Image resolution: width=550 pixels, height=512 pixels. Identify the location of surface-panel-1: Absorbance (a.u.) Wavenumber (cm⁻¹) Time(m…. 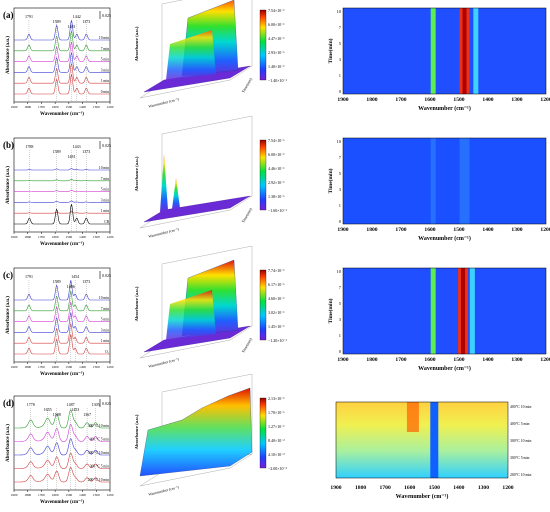
(211, 177).